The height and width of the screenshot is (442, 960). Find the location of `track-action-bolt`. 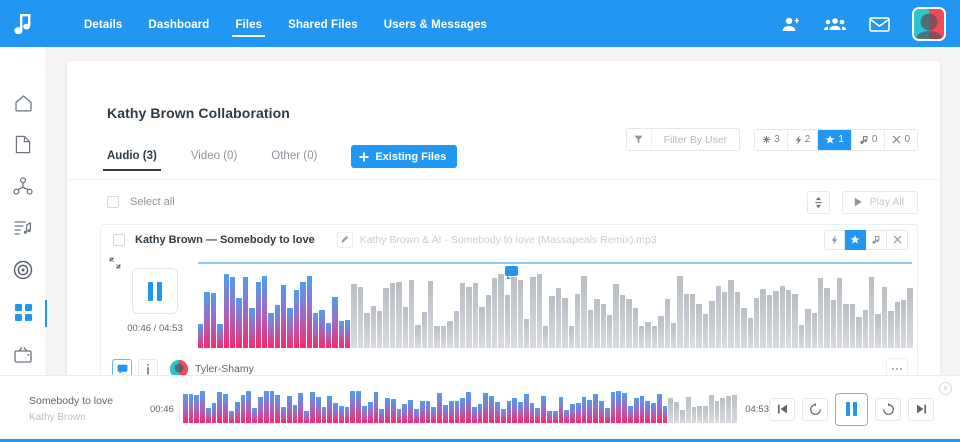

track-action-bolt is located at coordinates (834, 239).